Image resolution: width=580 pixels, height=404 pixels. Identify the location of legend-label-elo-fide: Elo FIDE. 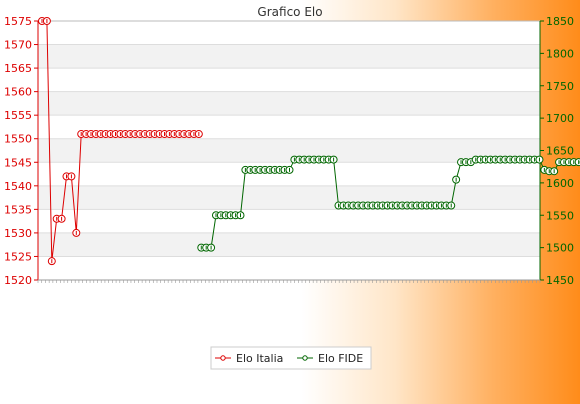
(340, 358).